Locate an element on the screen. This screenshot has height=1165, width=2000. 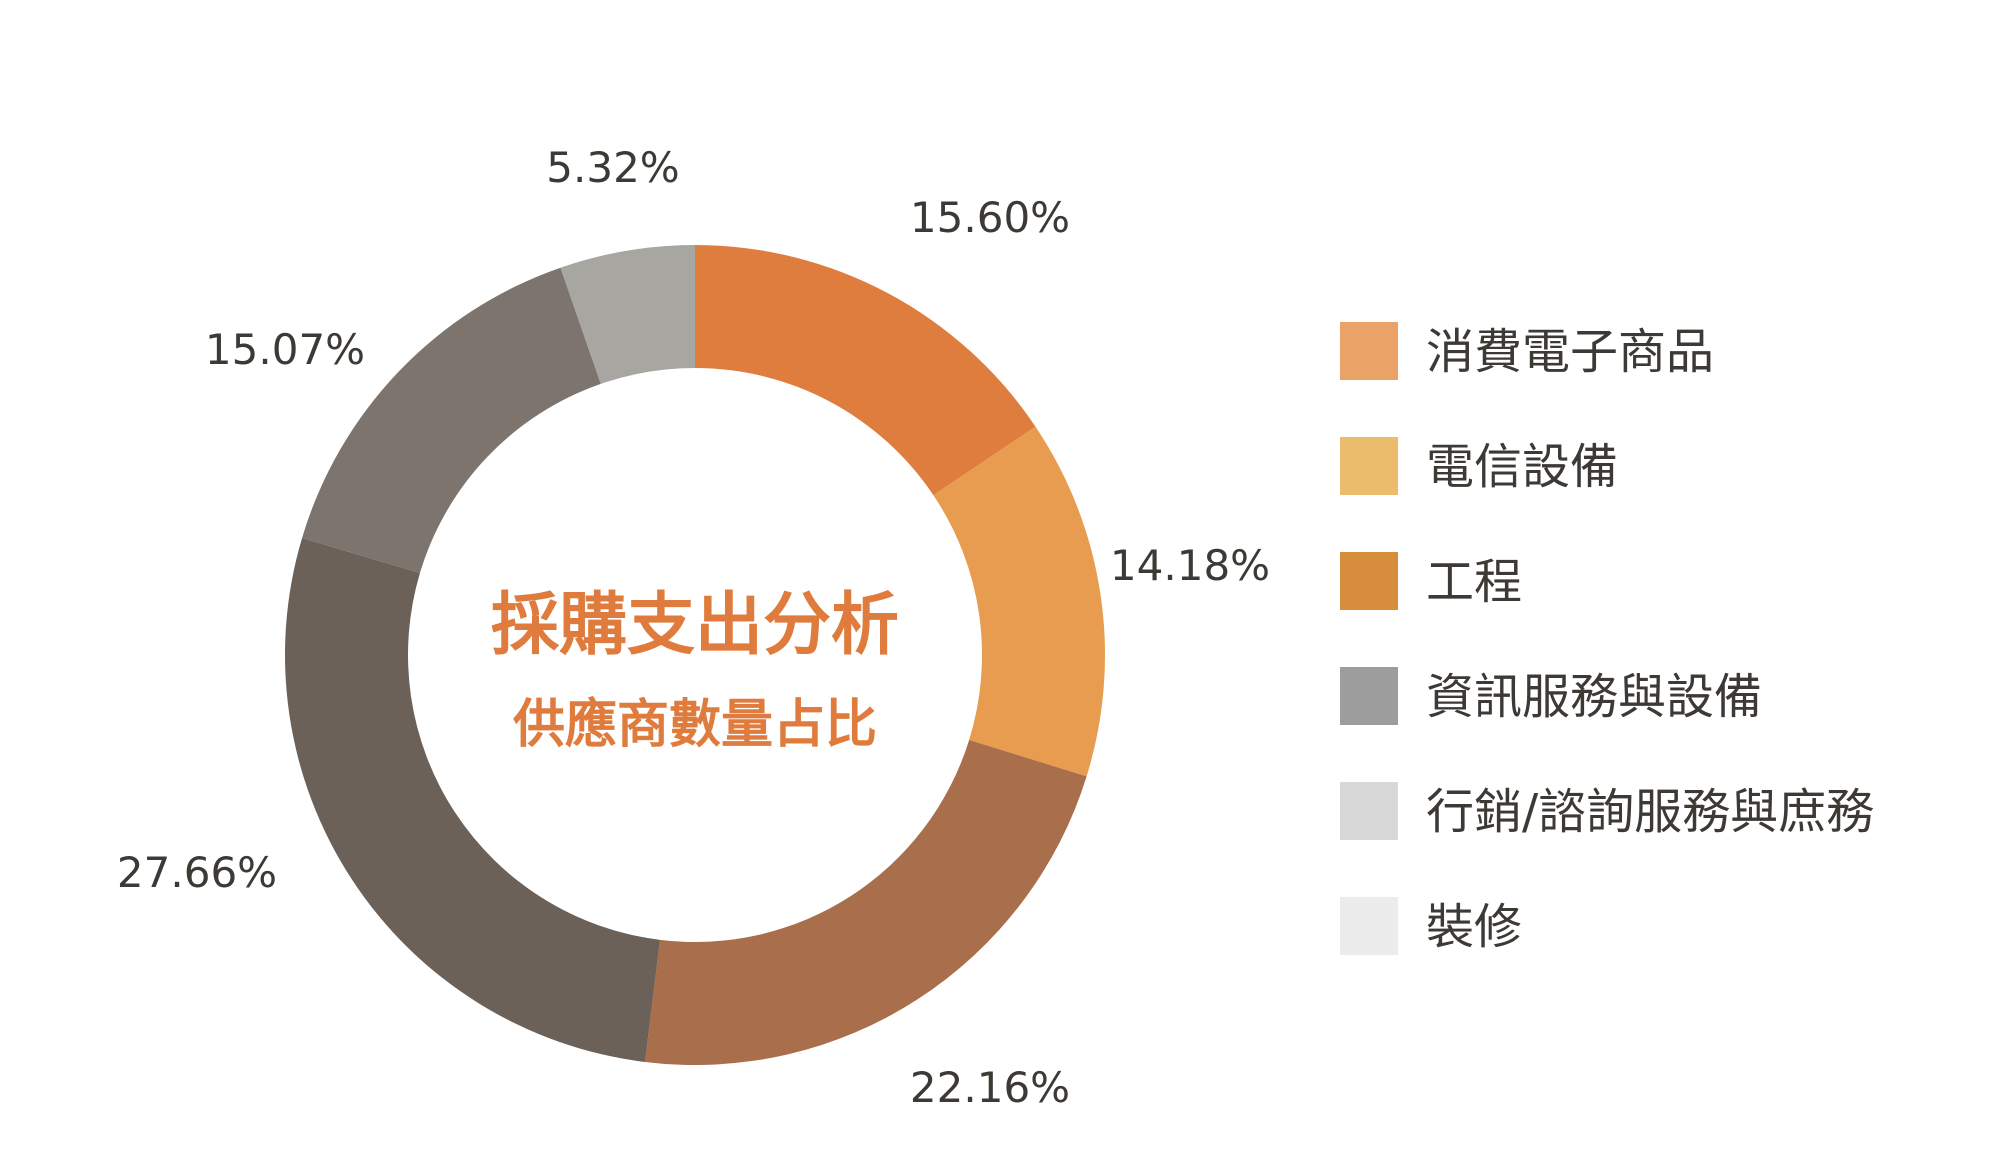
legend-label: 裝修 is located at coordinates (1474, 927).